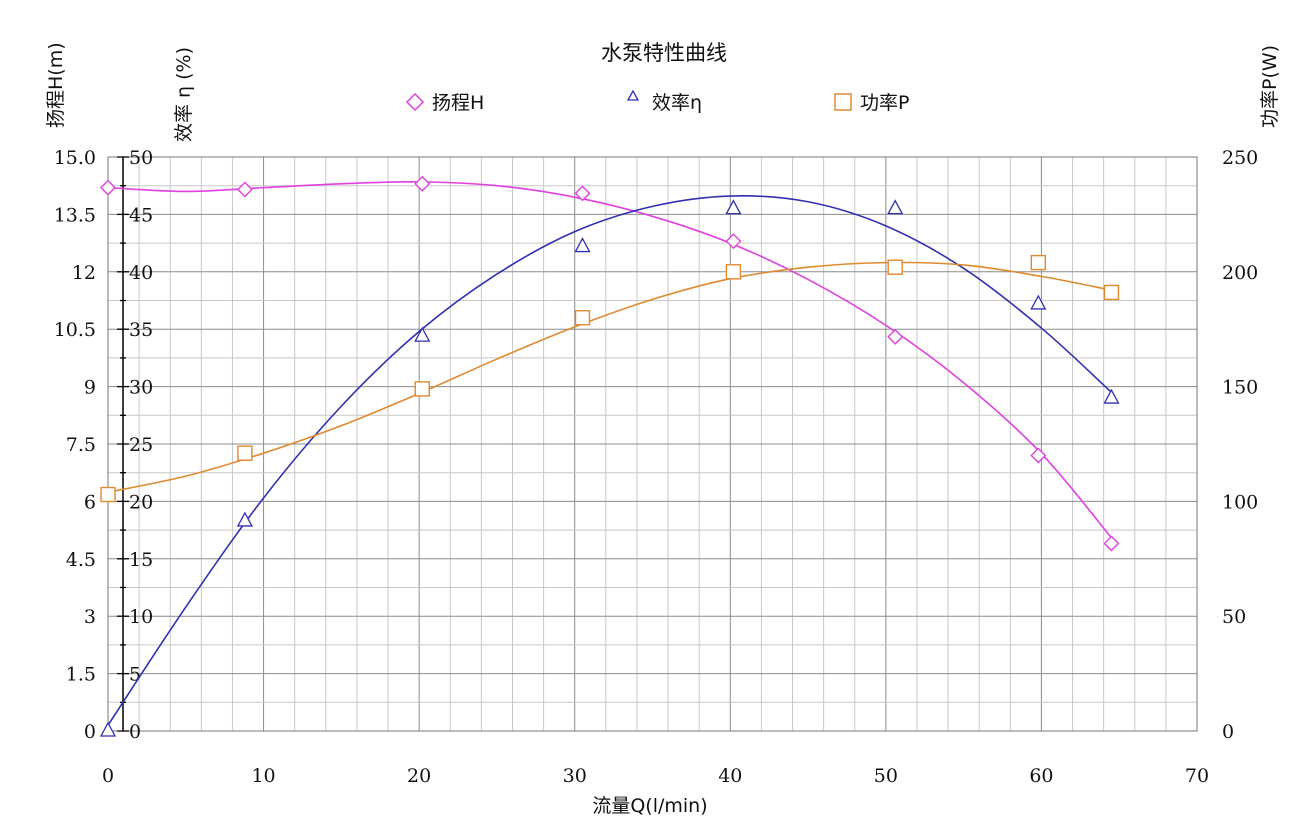 The width and height of the screenshot is (1289, 831). What do you see at coordinates (884, 103) in the screenshot?
I see `legend-label-power: 功率P` at bounding box center [884, 103].